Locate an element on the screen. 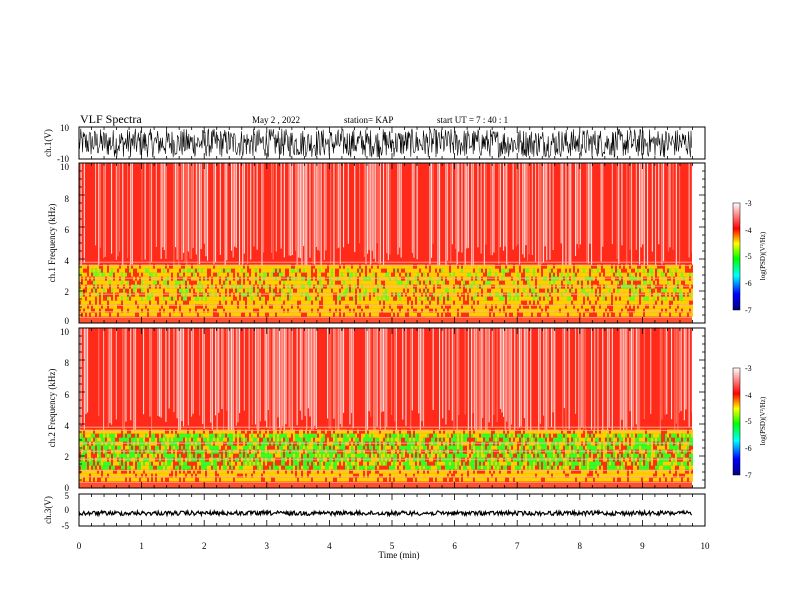 The height and width of the screenshot is (612, 792). ch1-cbar-tick-m7: -7 is located at coordinates (748, 310).